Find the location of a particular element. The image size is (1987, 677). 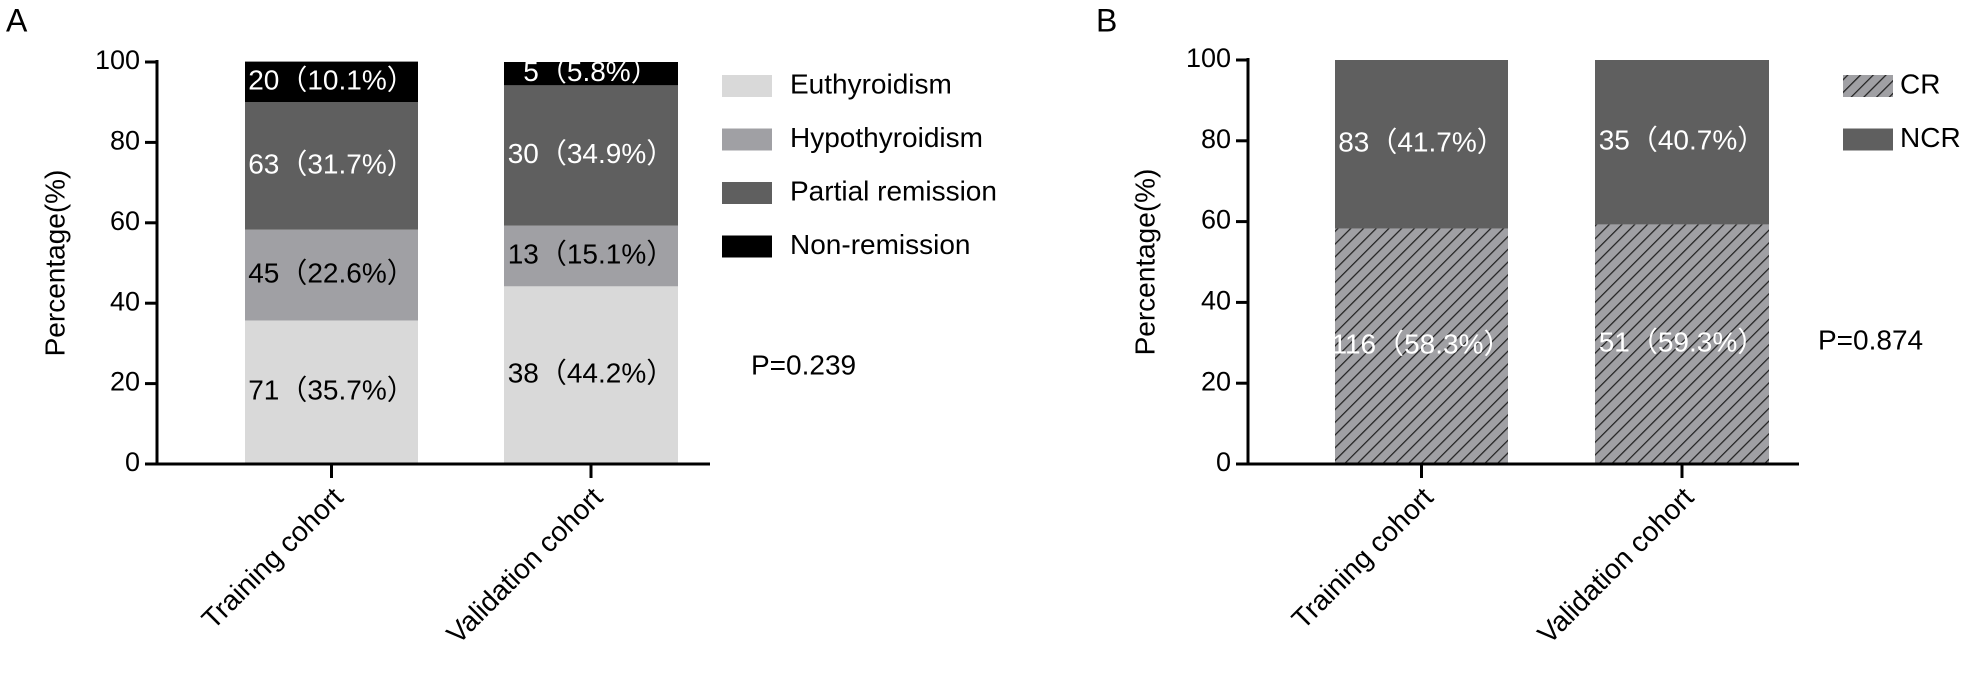

value-label: 83（41.7%） is located at coordinates (1421, 142).